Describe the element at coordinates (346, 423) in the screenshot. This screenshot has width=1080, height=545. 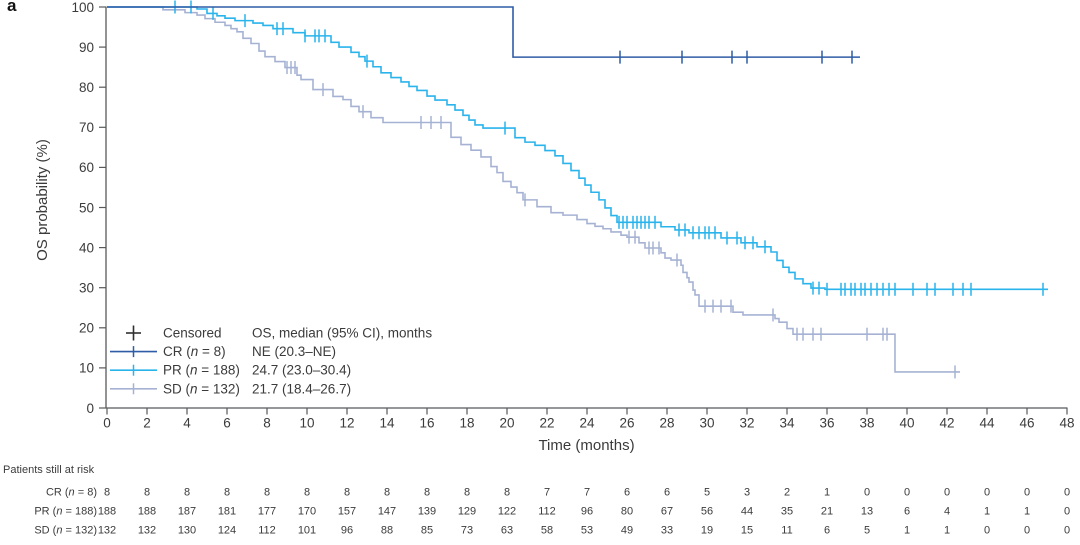
I see `x-tick-label: 12` at that location.